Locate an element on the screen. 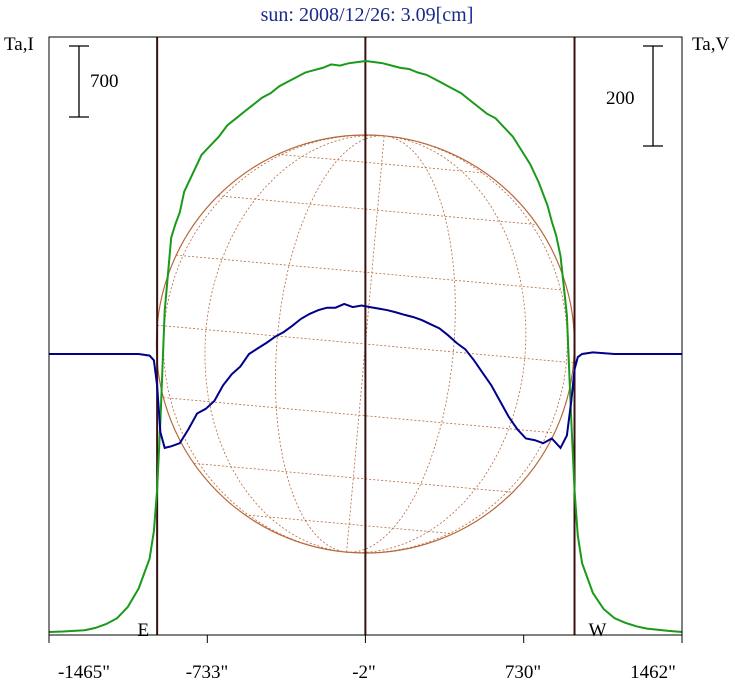  limb-label-w: W is located at coordinates (598, 630).